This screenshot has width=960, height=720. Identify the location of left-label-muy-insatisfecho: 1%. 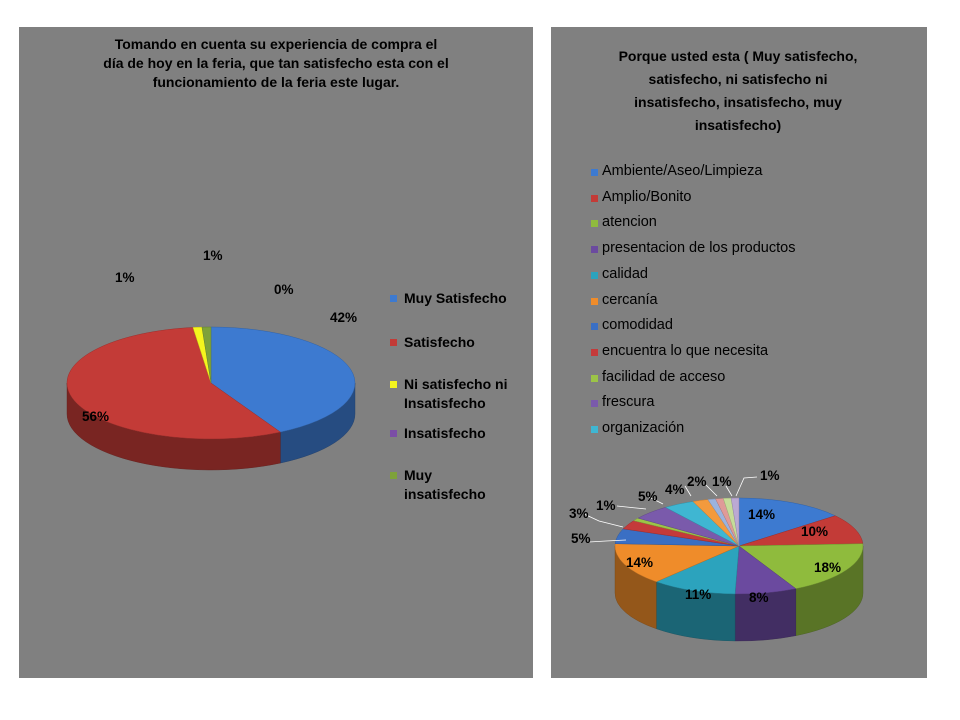
(213, 255).